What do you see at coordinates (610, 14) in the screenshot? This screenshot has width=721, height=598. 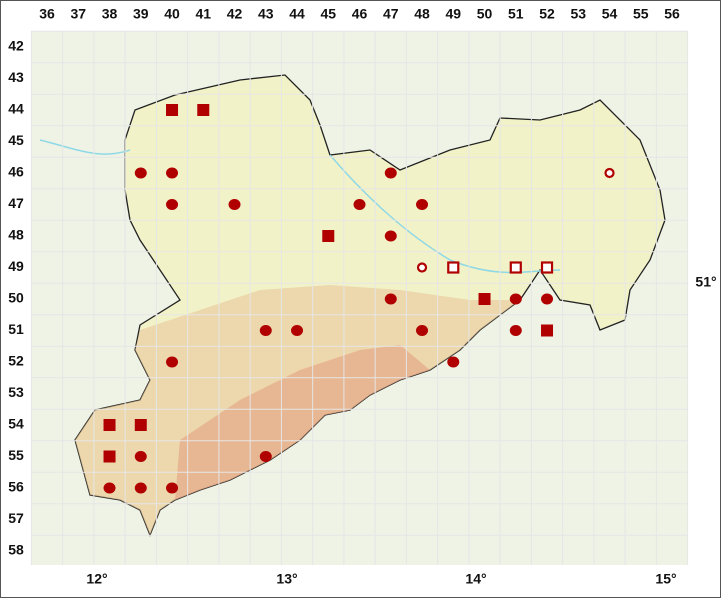 I see `column-label: 54` at bounding box center [610, 14].